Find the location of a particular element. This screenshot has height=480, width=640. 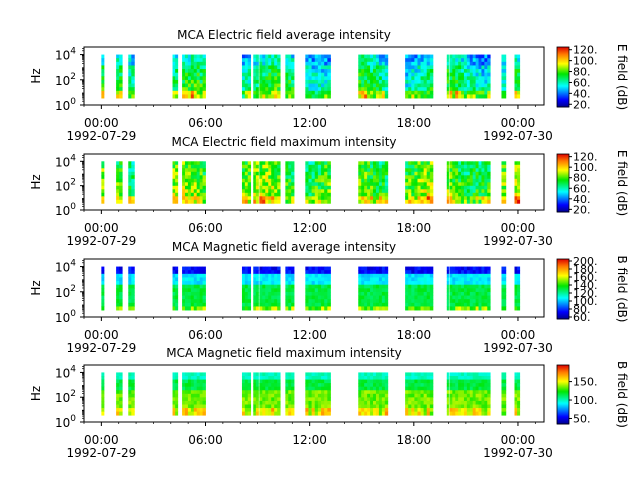

y-tick-label: 102 is located at coordinates (65, 186).